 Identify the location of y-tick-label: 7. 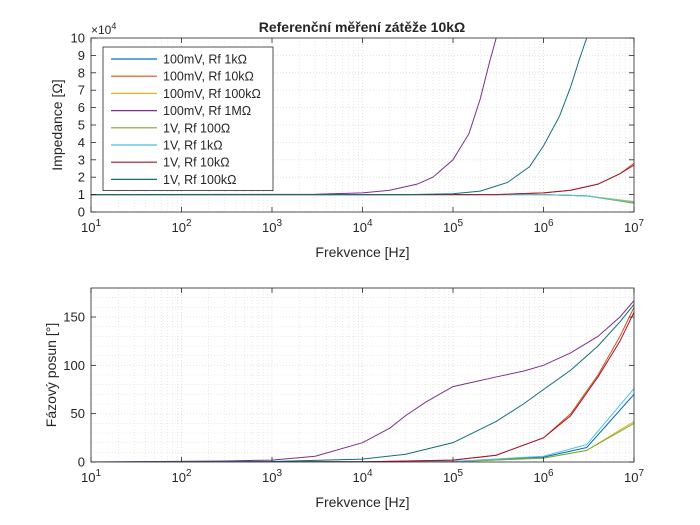
(81, 90).